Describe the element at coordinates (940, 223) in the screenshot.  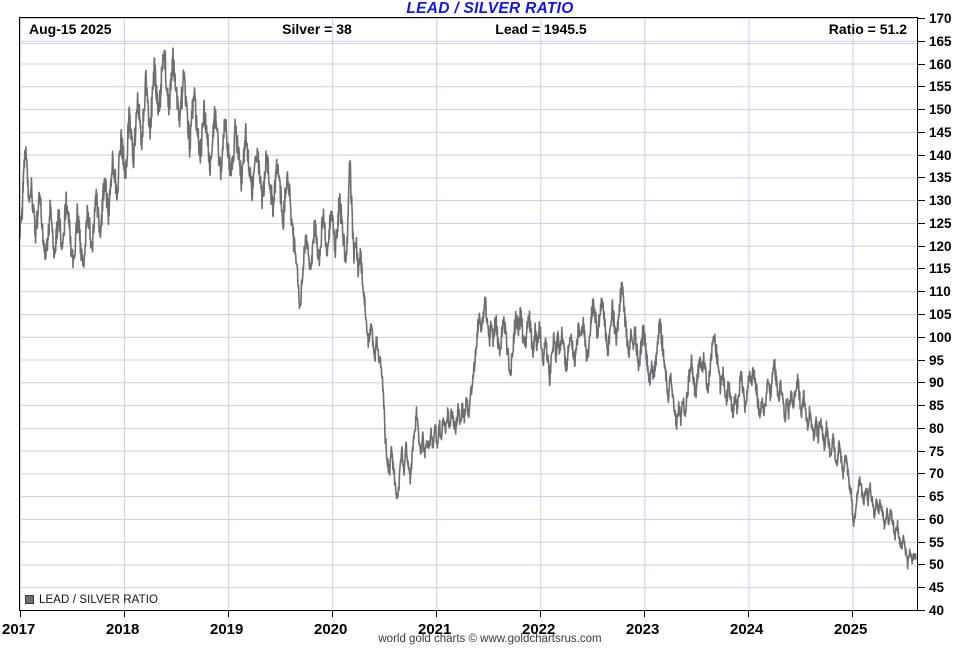
I see `y-tick-label: 125` at that location.